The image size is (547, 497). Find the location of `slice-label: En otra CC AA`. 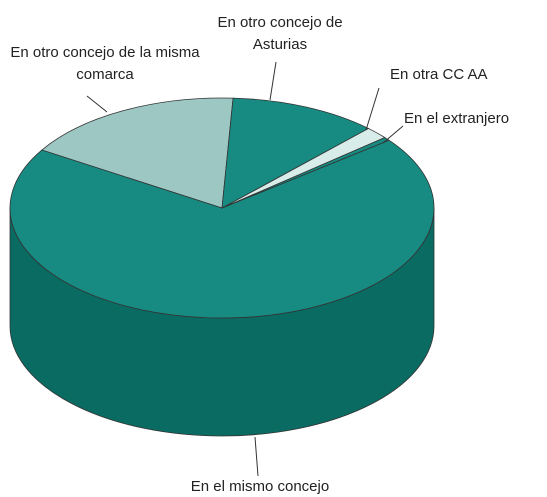

slice-label: En otra CC AA is located at coordinates (439, 74).